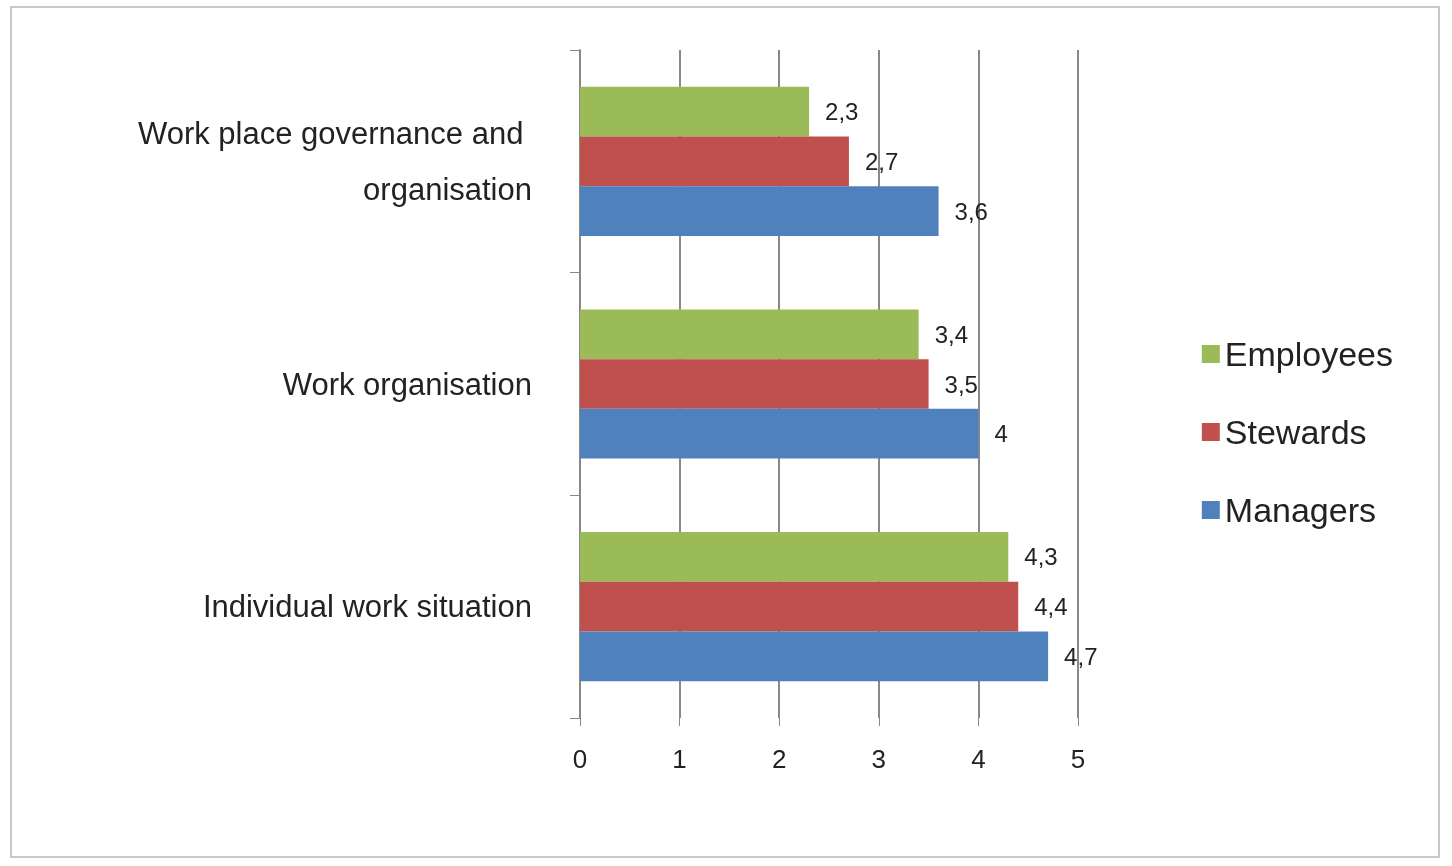  What do you see at coordinates (978, 759) in the screenshot?
I see `x-tick-label: 4` at bounding box center [978, 759].